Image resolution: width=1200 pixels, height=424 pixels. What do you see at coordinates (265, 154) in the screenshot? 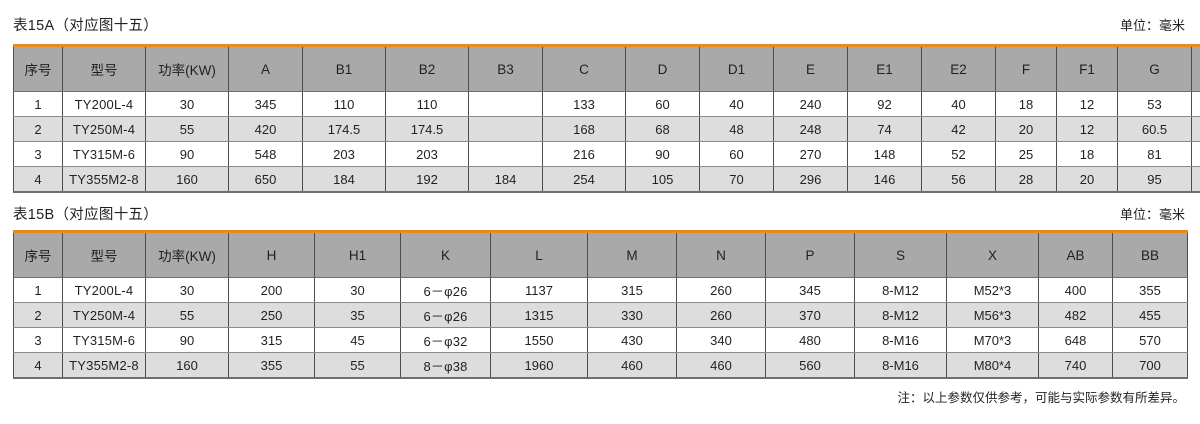
I see `cell-A: 548` at bounding box center [265, 154].